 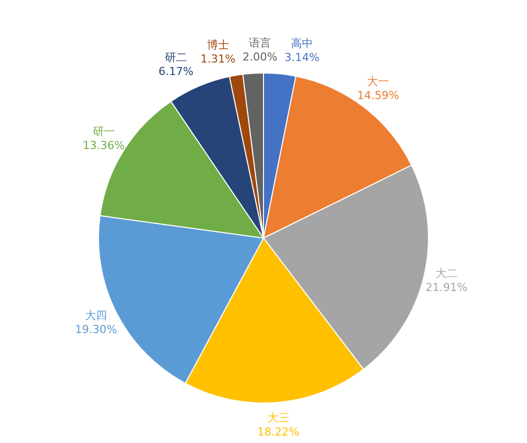 What do you see at coordinates (278, 417) in the screenshot?
I see `slice-label: 大三` at bounding box center [278, 417].